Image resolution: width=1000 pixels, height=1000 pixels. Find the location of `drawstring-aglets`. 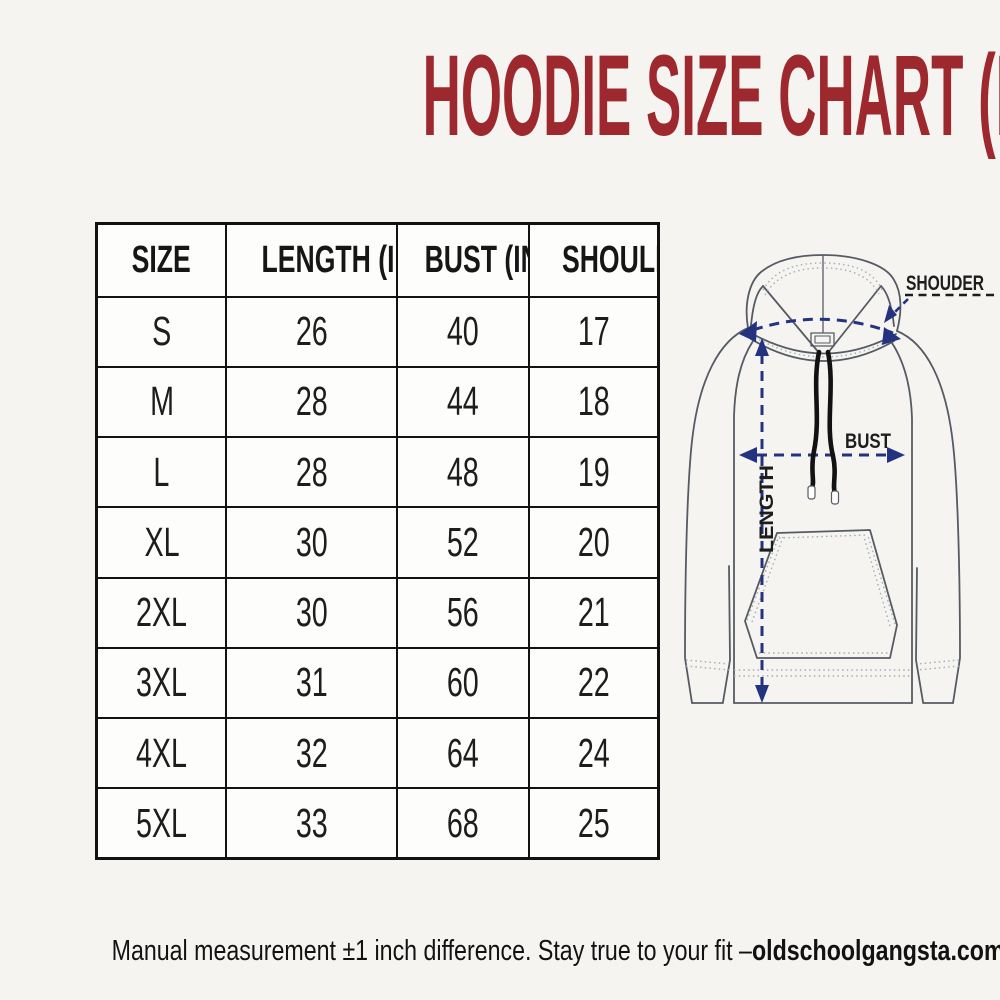

drawstring-aglets is located at coordinates (823, 495).